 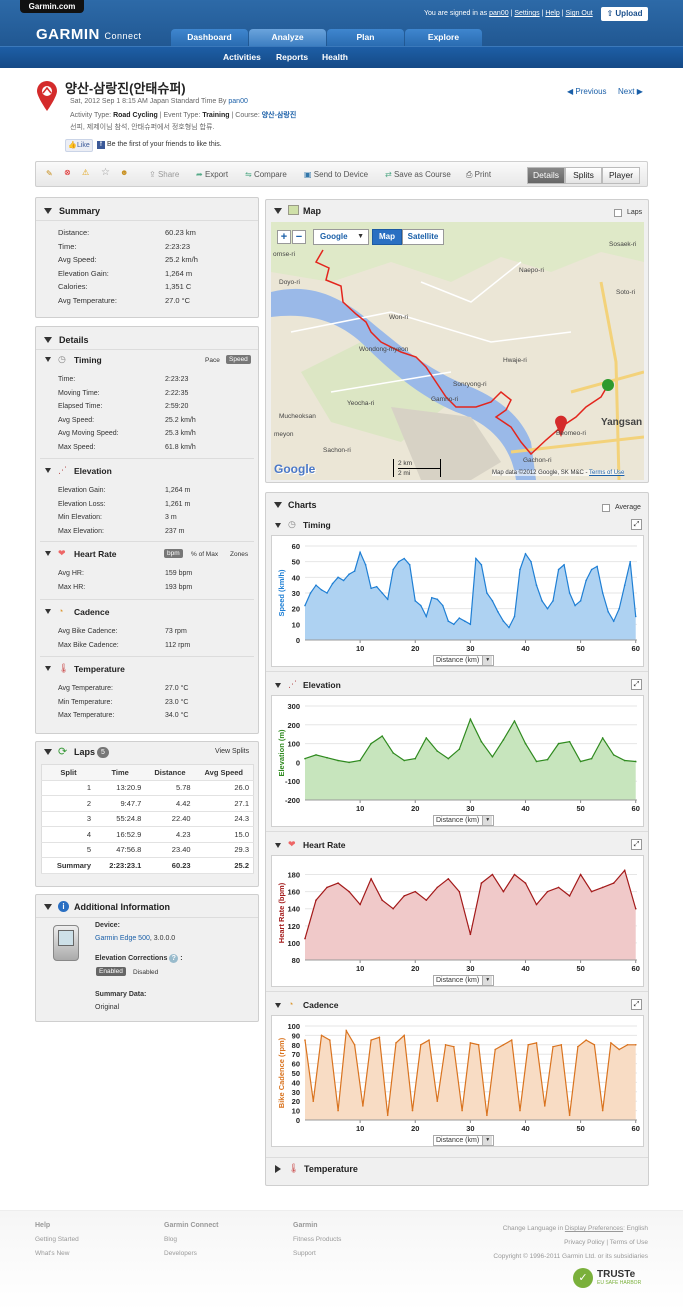 I want to click on save-as-course-button: ⇄ Save as Course, so click(x=418, y=174).